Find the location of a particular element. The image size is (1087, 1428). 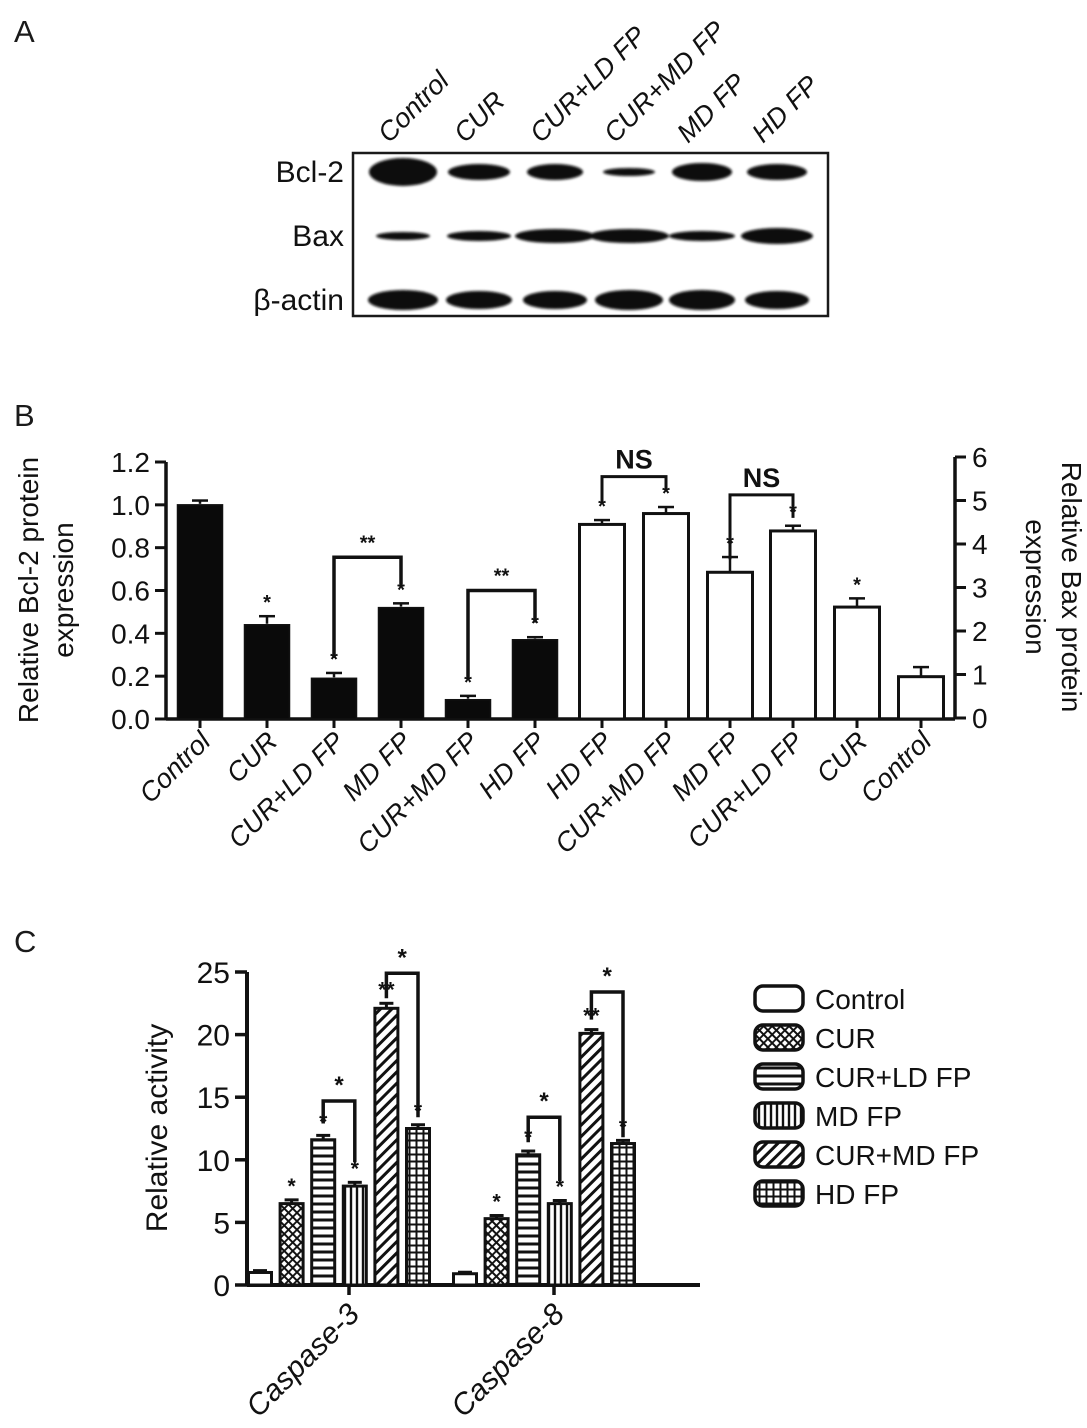

bar-CUR+MD FP-Caspase-8 is located at coordinates (591, 1159).